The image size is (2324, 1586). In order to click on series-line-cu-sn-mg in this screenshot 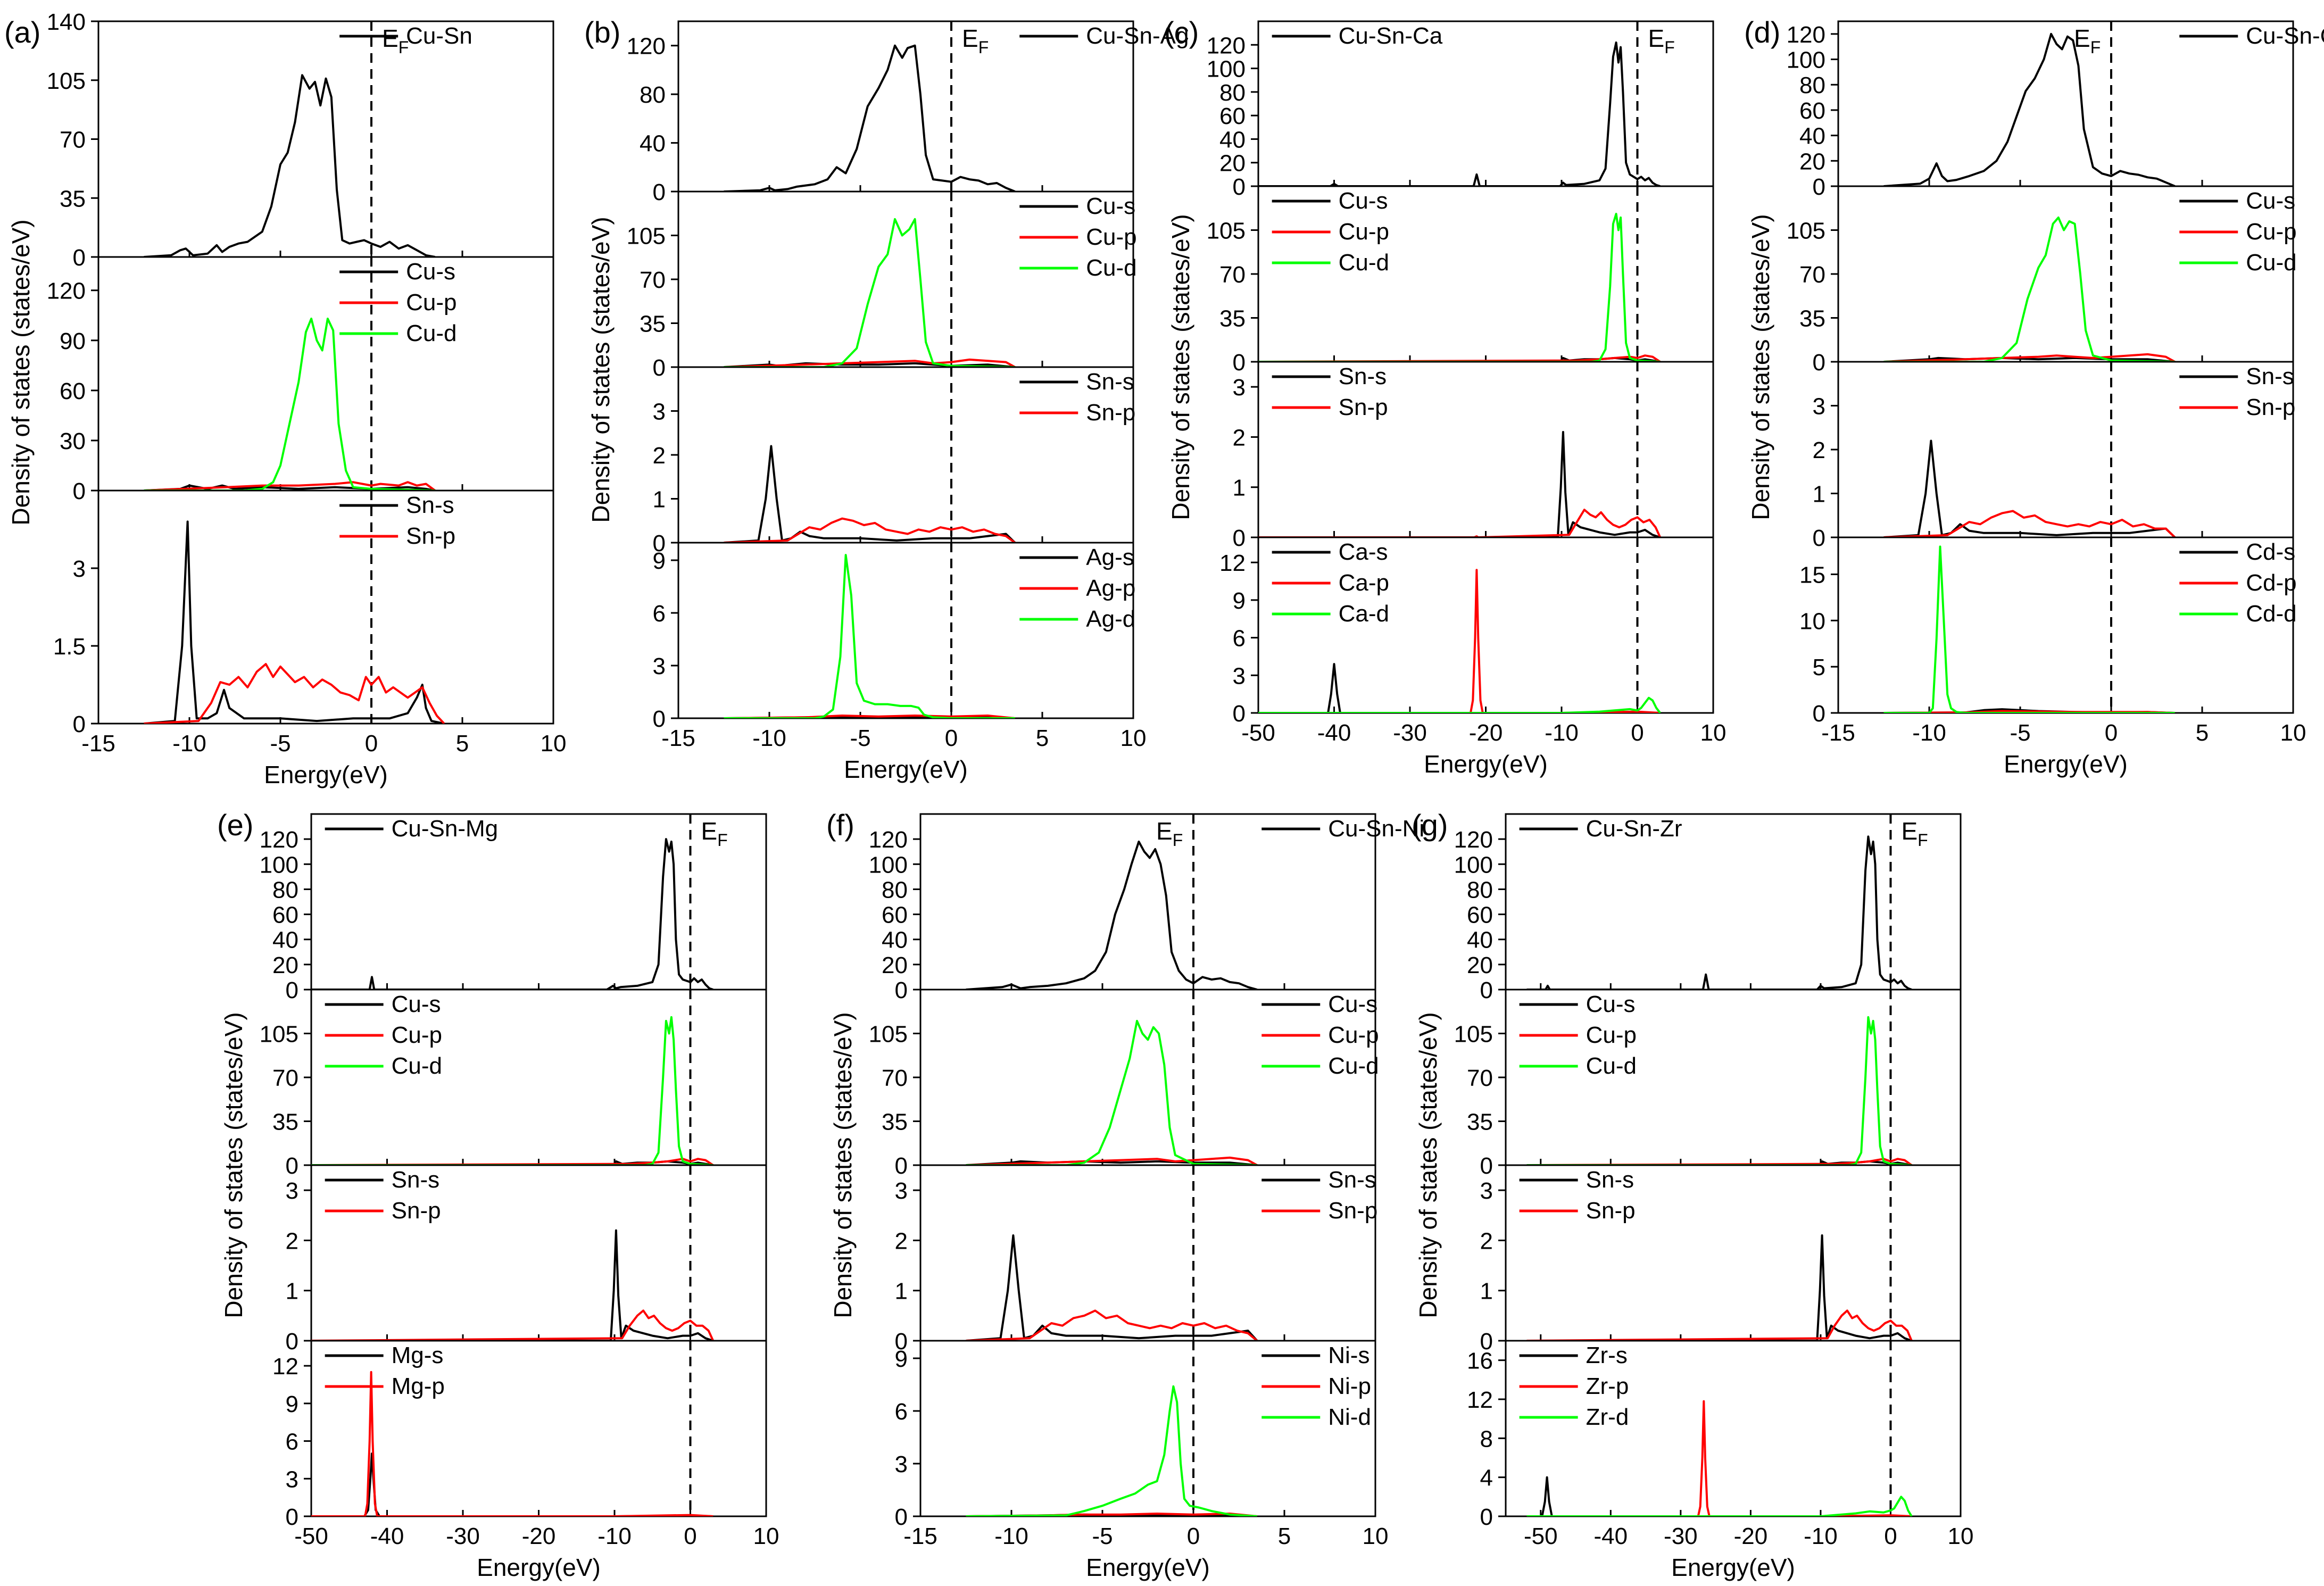, I will do `click(512, 914)`.